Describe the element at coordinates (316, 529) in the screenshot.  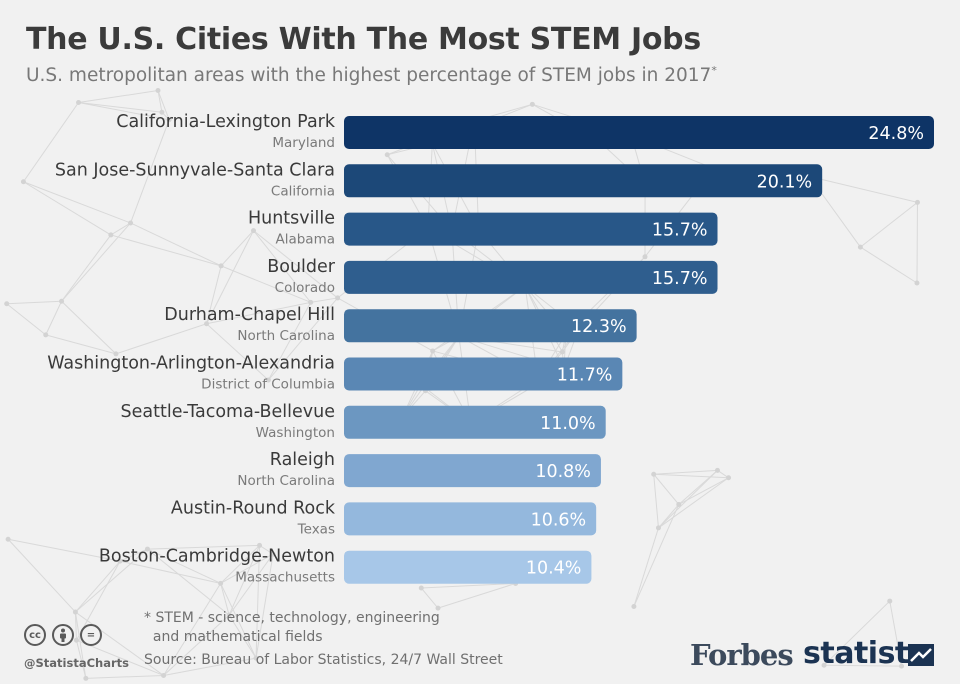
I see `category-sublabel: Texas` at that location.